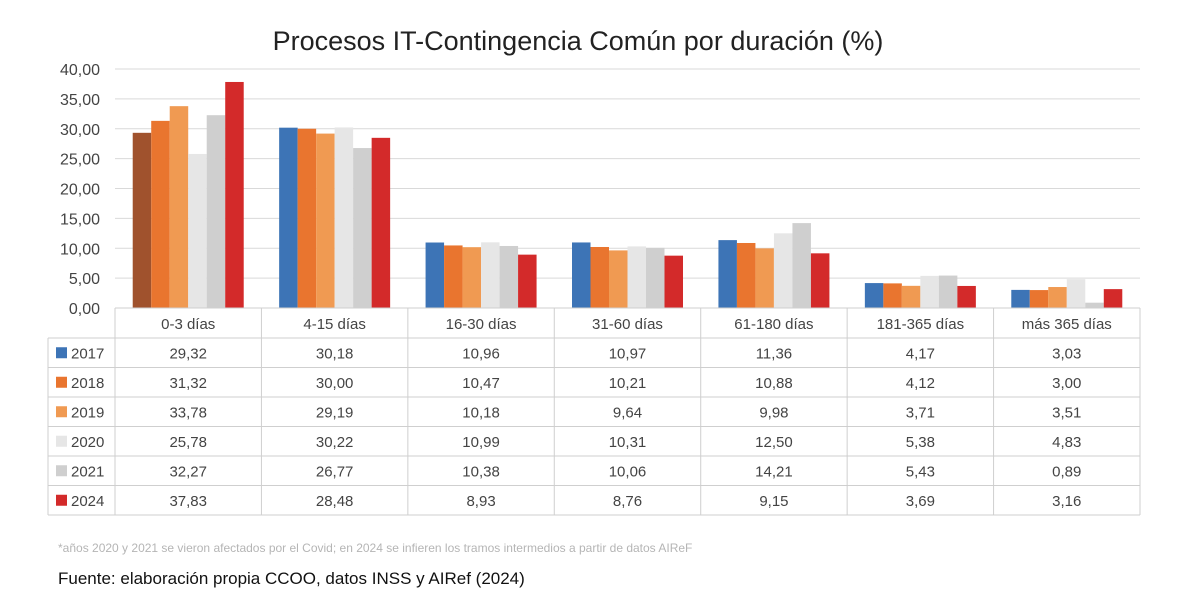 The width and height of the screenshot is (1200, 616). What do you see at coordinates (87, 442) in the screenshot?
I see `series-name: 2020` at bounding box center [87, 442].